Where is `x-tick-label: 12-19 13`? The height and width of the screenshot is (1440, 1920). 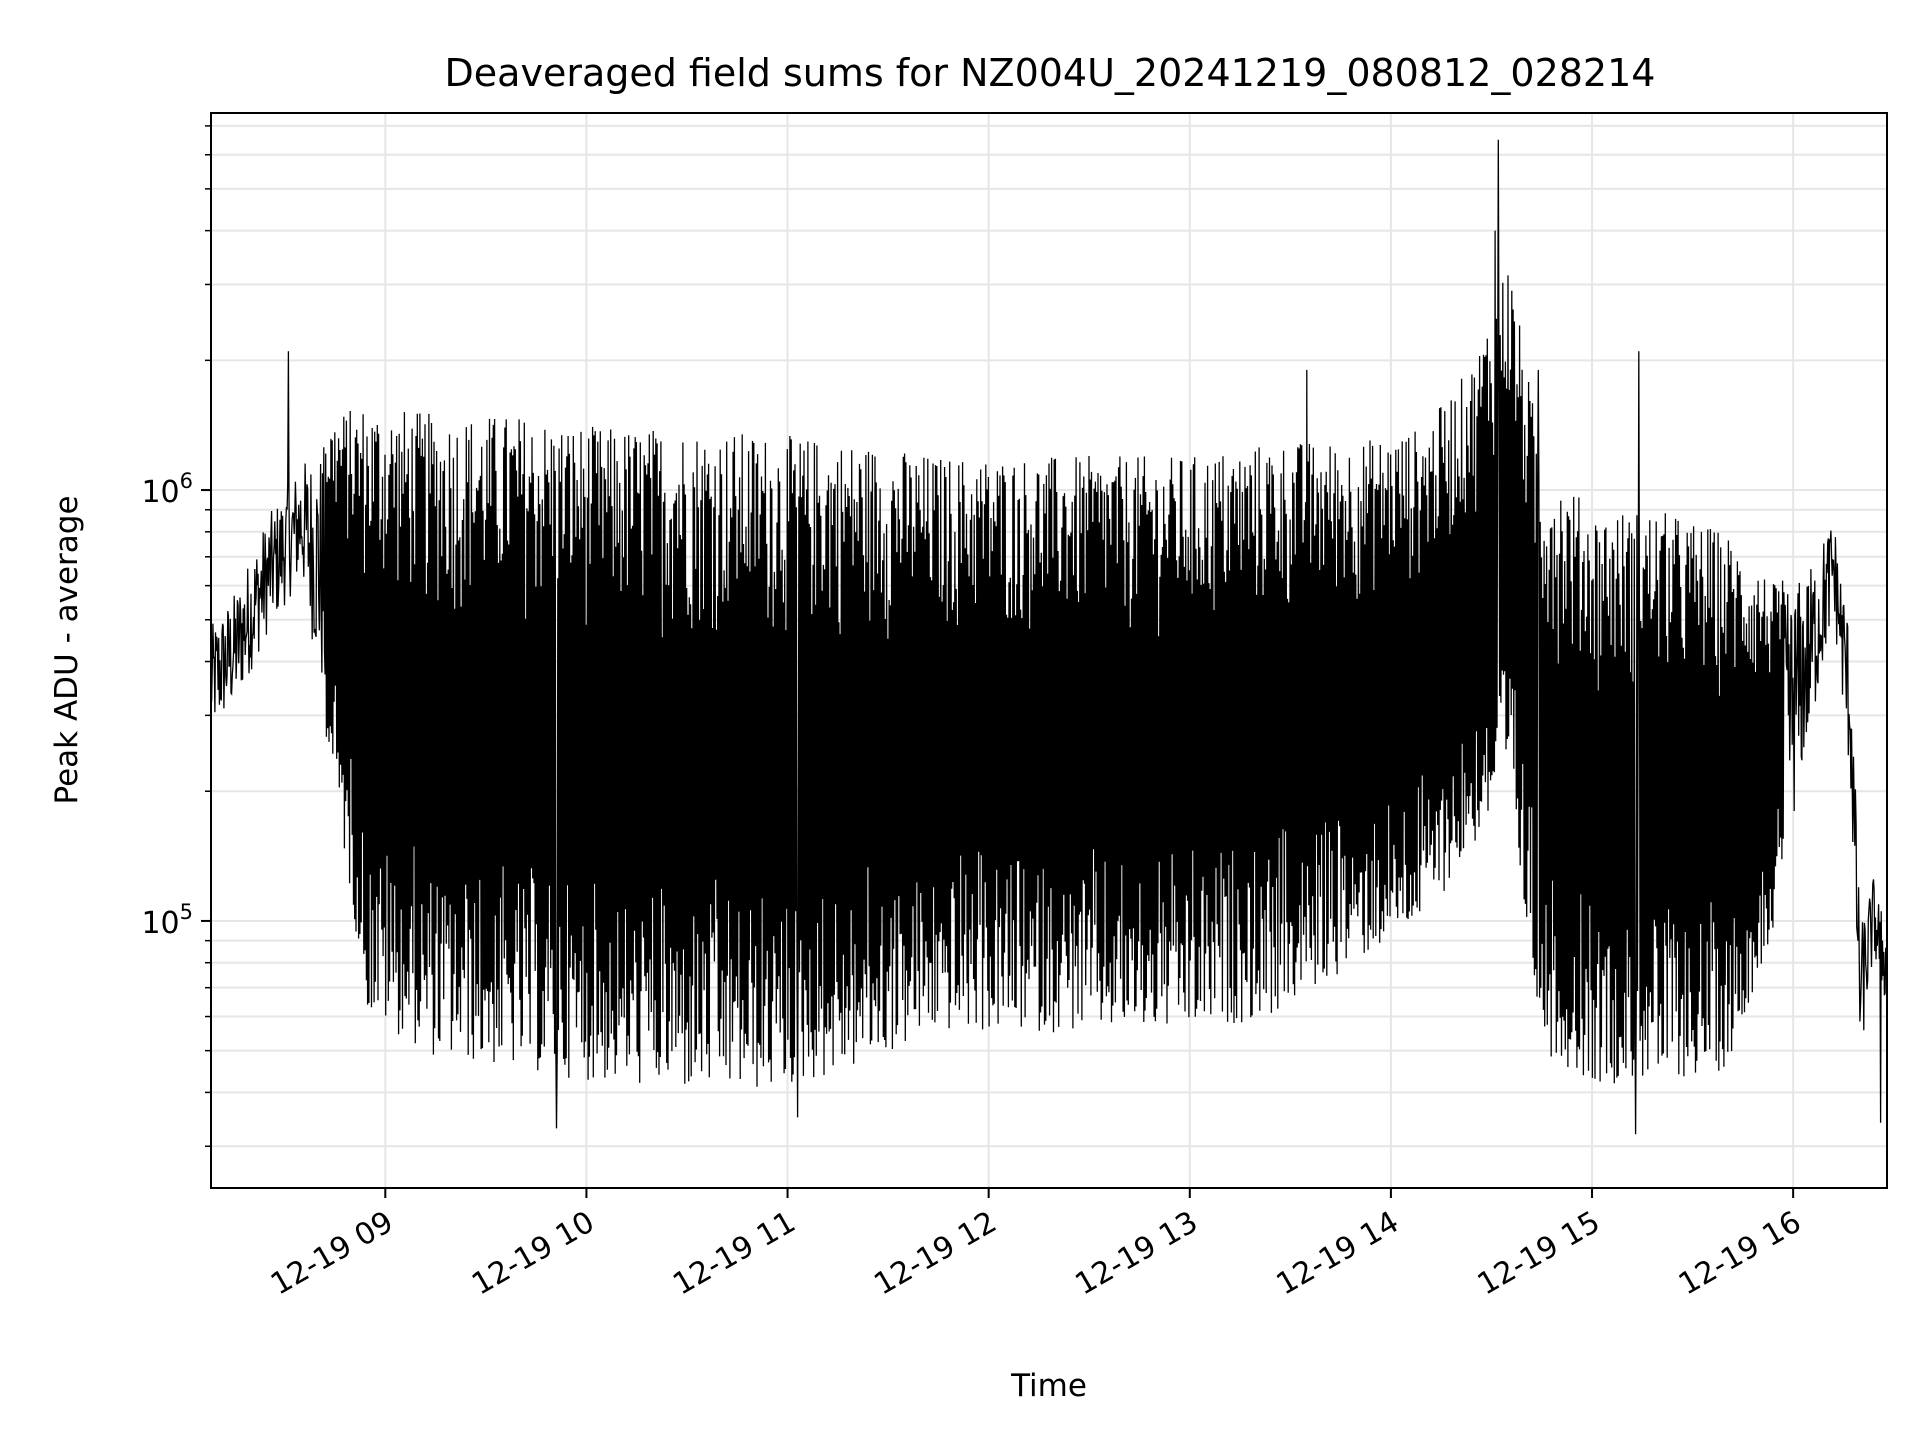
x-tick-label: 12-19 13 is located at coordinates (1136, 1254).